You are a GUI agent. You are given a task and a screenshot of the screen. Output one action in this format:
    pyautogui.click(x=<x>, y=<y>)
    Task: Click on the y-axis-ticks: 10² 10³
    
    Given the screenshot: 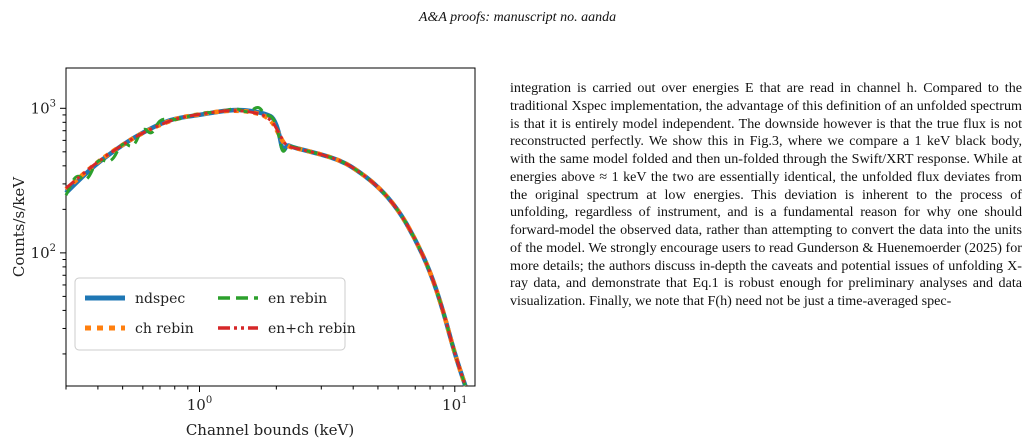 What is the action you would take?
    pyautogui.click(x=48, y=226)
    